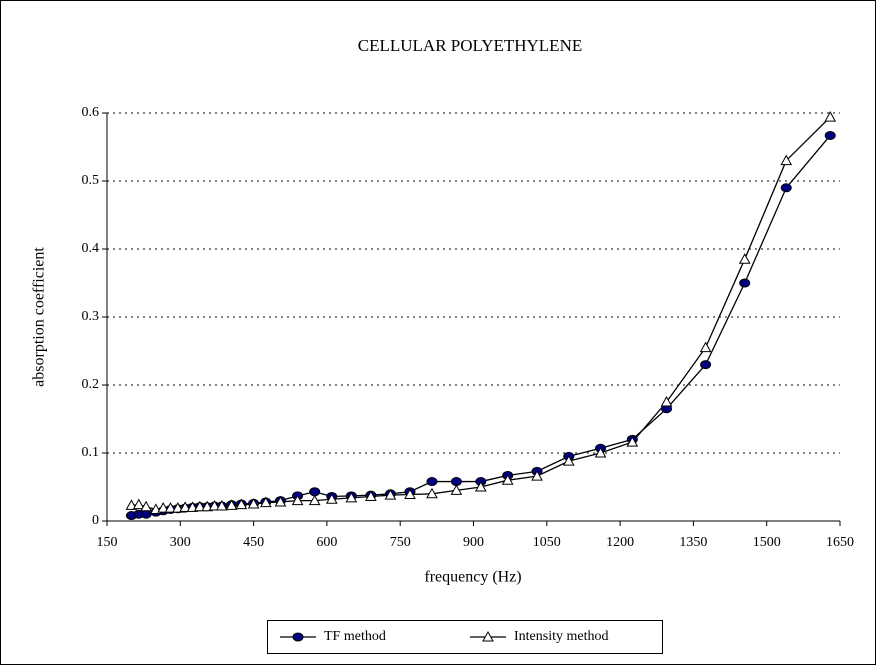 Image resolution: width=877 pixels, height=666 pixels. What do you see at coordinates (693, 542) in the screenshot?
I see `x-tick-label: 1350` at bounding box center [693, 542].